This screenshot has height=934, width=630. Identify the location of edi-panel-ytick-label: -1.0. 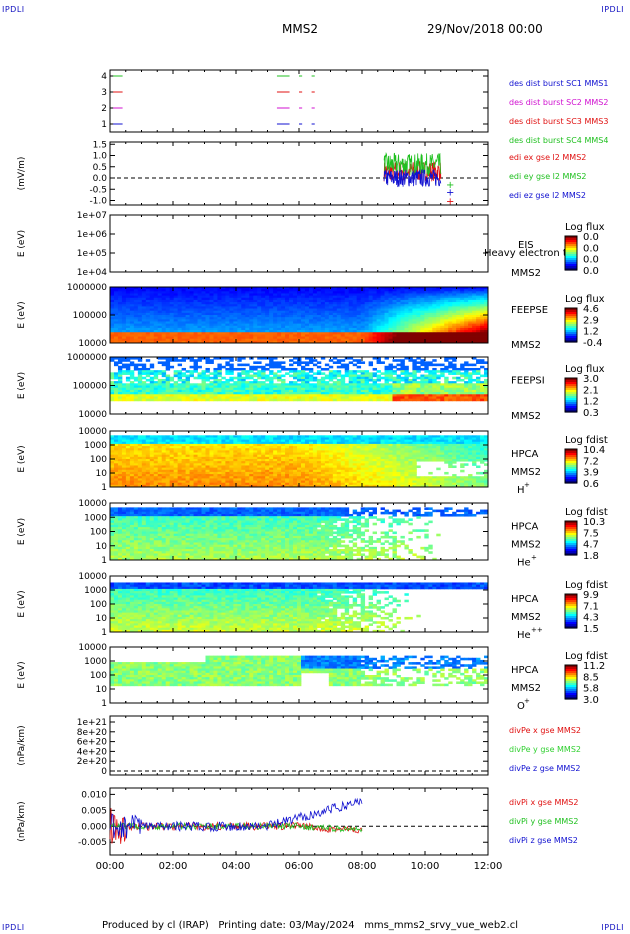
(98, 202).